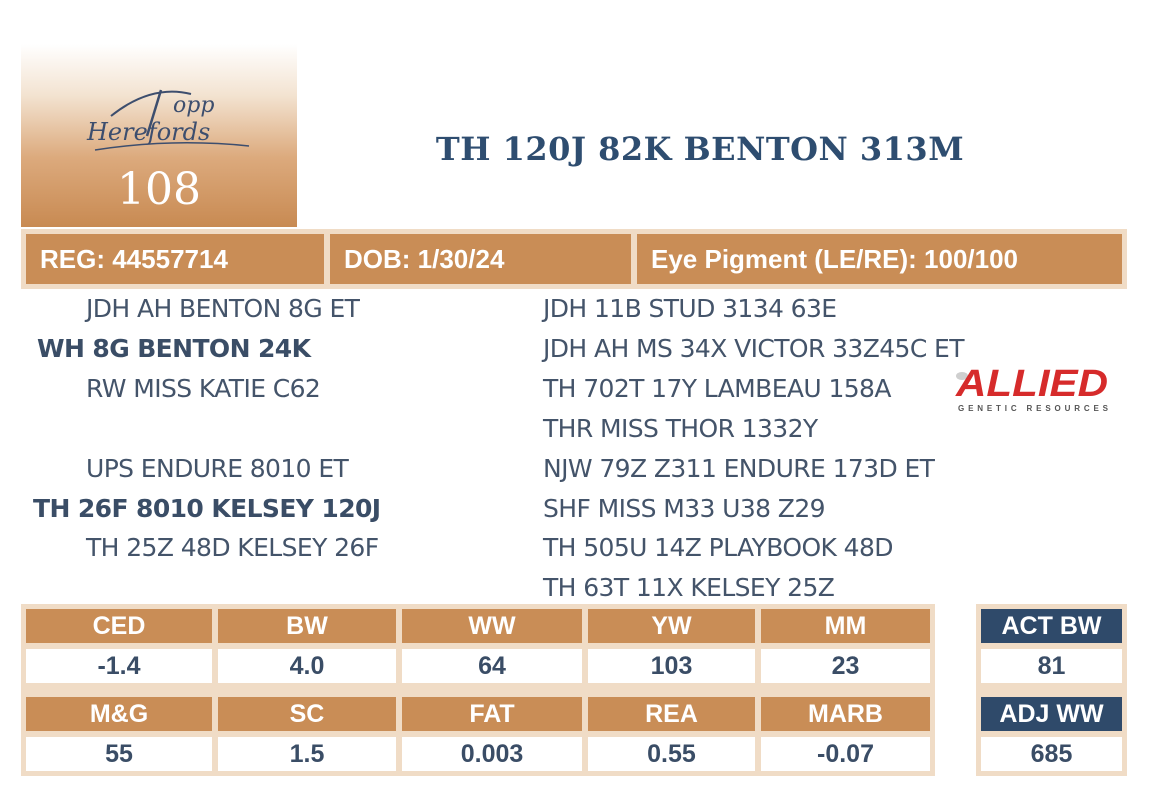 The height and width of the screenshot is (798, 1158). What do you see at coordinates (879, 259) in the screenshot?
I see `eye-pigment: Eye Pigment (LE/RE): 100/100` at bounding box center [879, 259].